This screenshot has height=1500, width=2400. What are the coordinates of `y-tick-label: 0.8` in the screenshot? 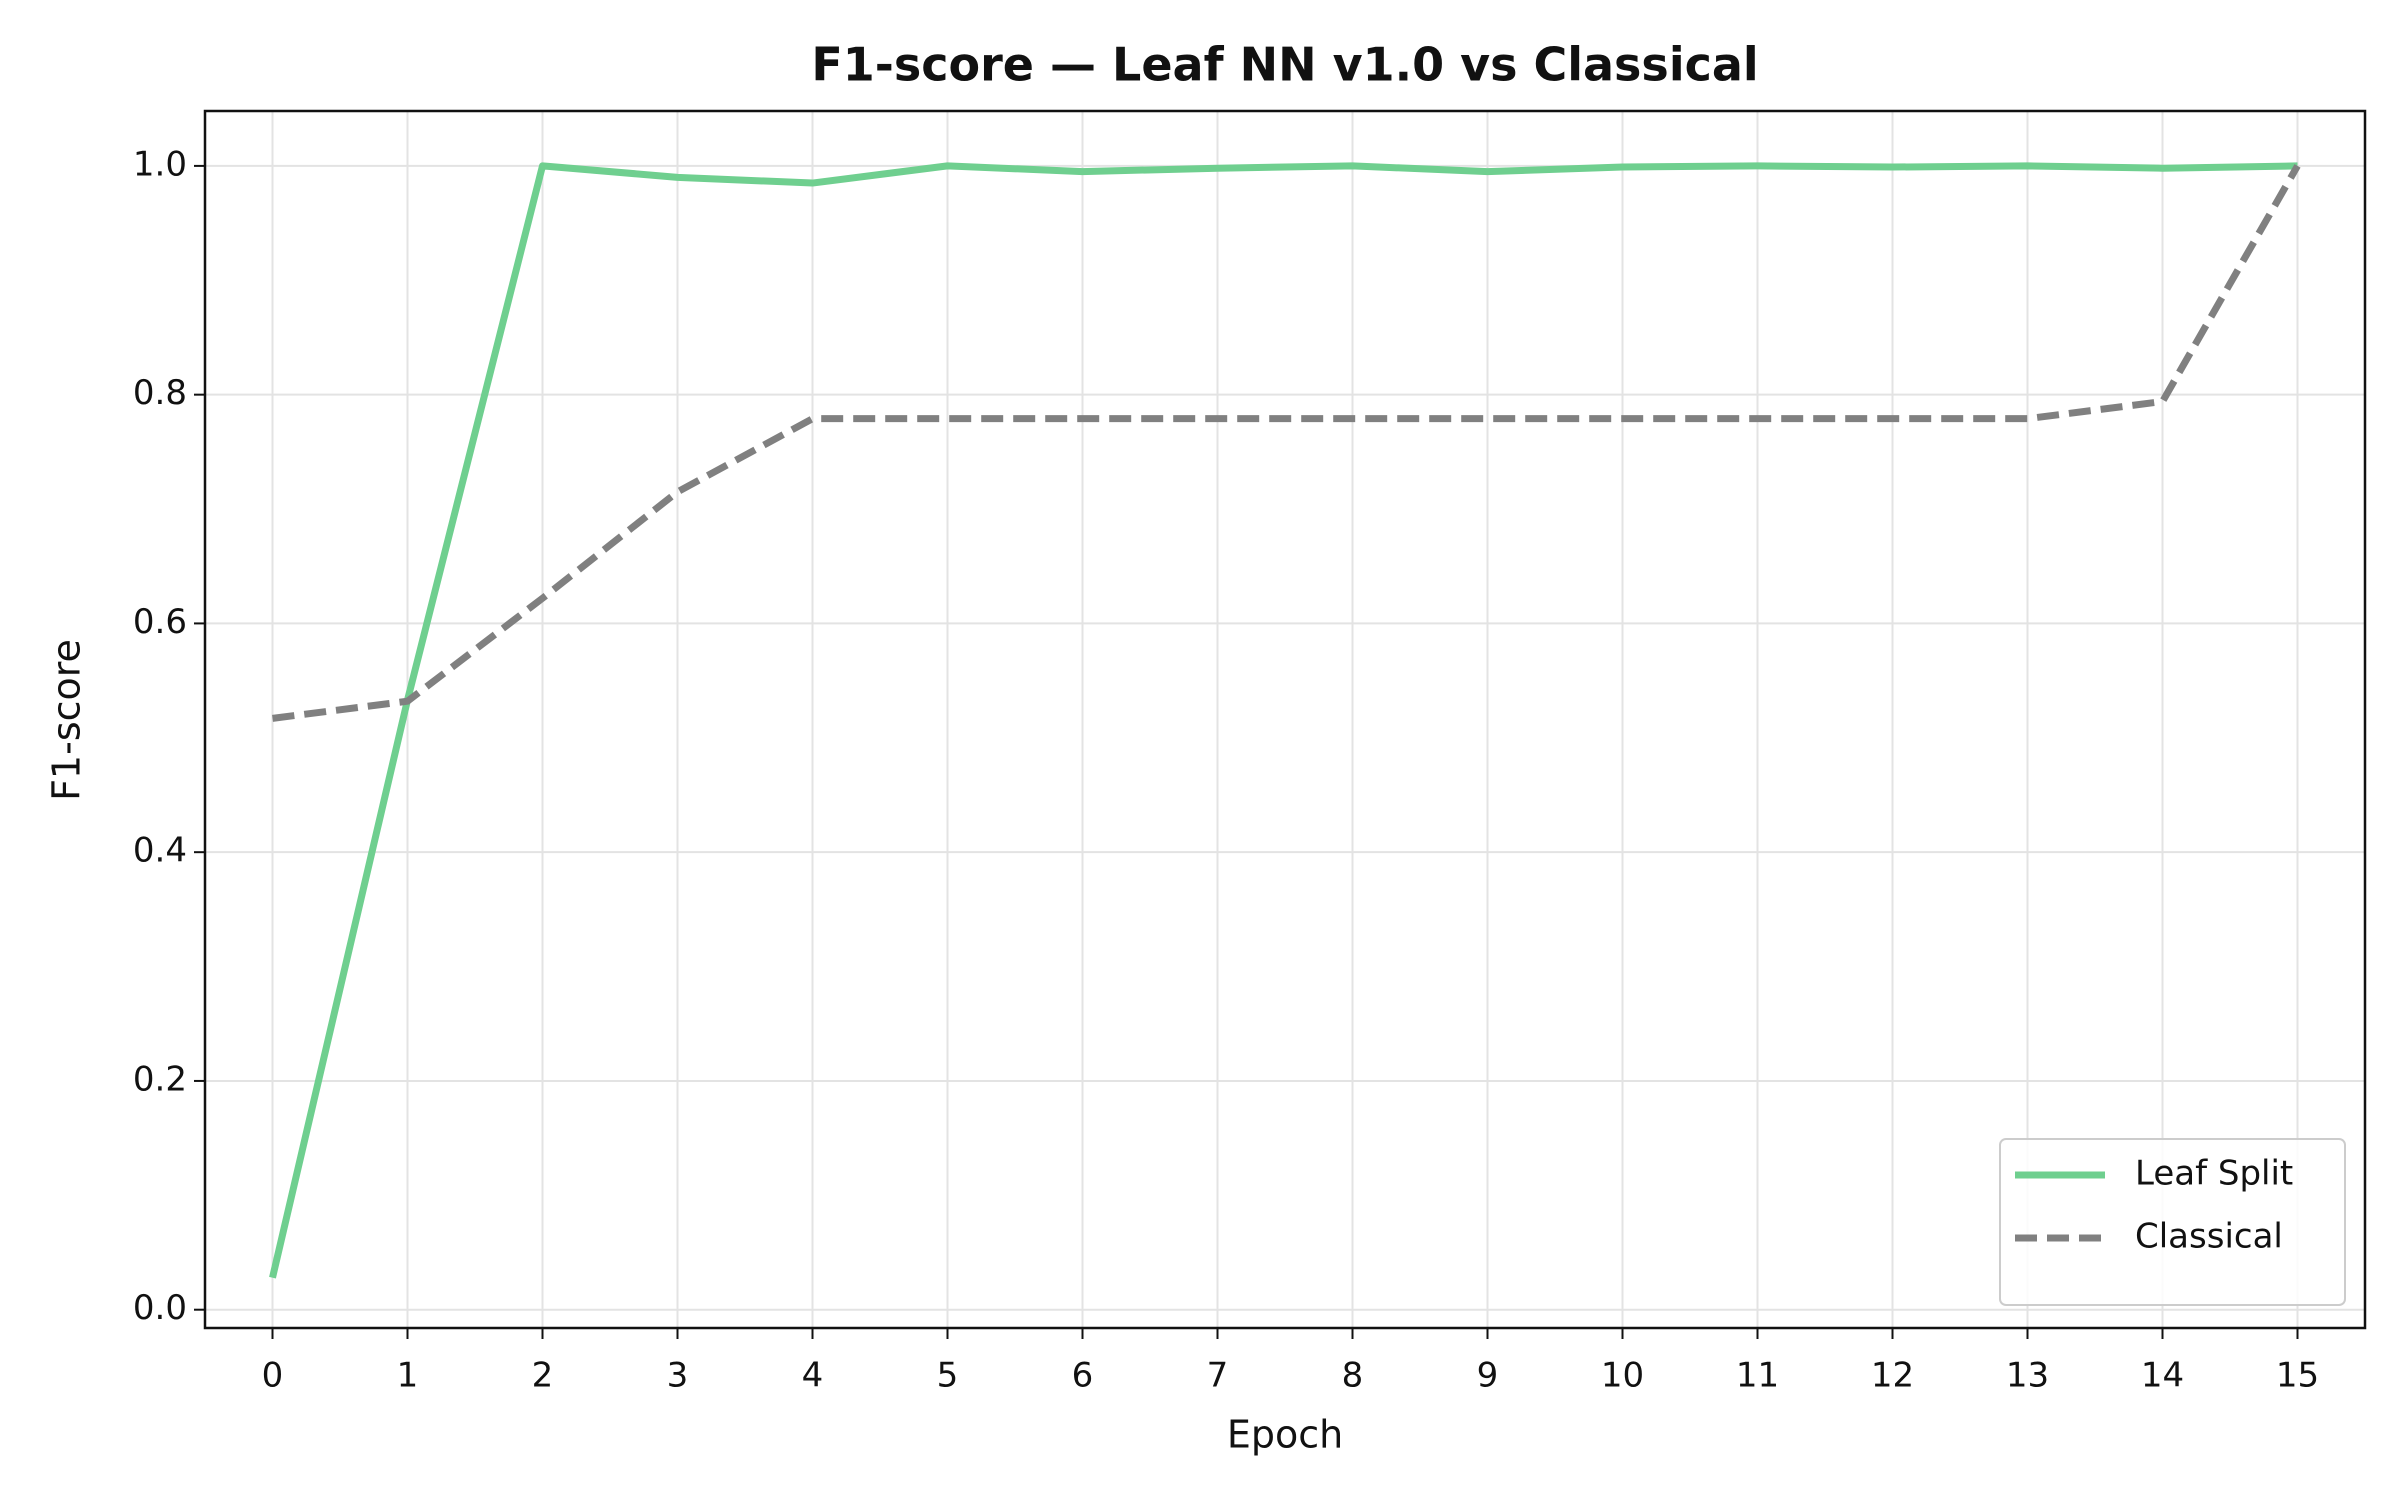 It's located at (160, 393).